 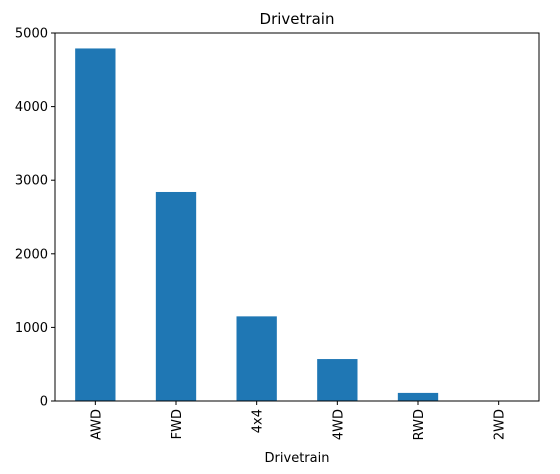 I want to click on bar-rwd, so click(x=418, y=396).